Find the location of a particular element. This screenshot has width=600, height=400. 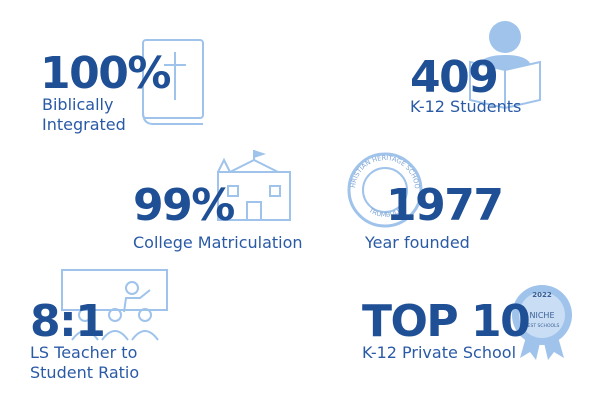

stat-value: 100% is located at coordinates (105, 73).